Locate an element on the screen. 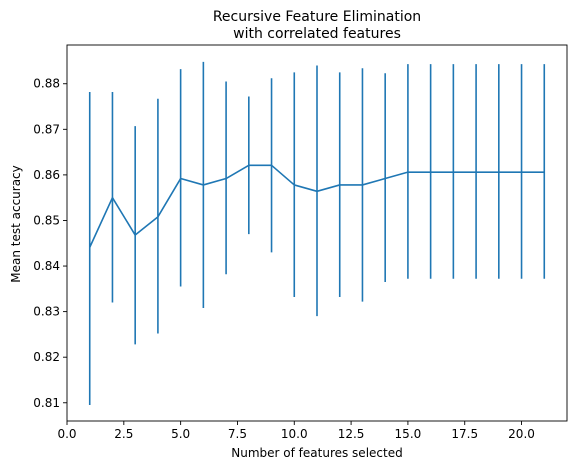 The height and width of the screenshot is (470, 576). x-tick-label-2: 5.0 is located at coordinates (180, 434).